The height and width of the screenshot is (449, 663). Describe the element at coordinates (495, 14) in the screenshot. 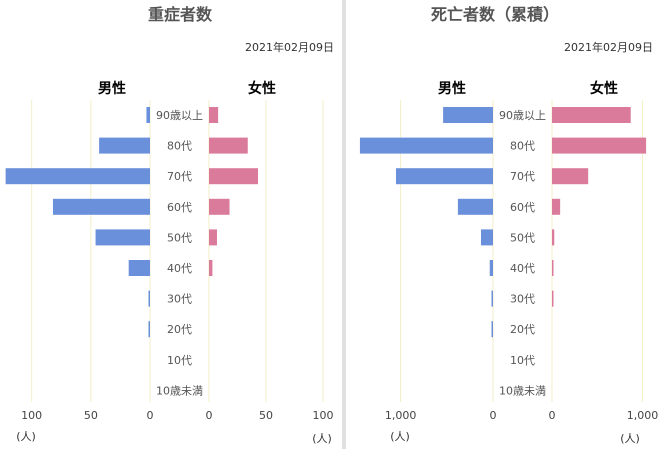

I see `chart-title: 死亡者数（累積）` at that location.